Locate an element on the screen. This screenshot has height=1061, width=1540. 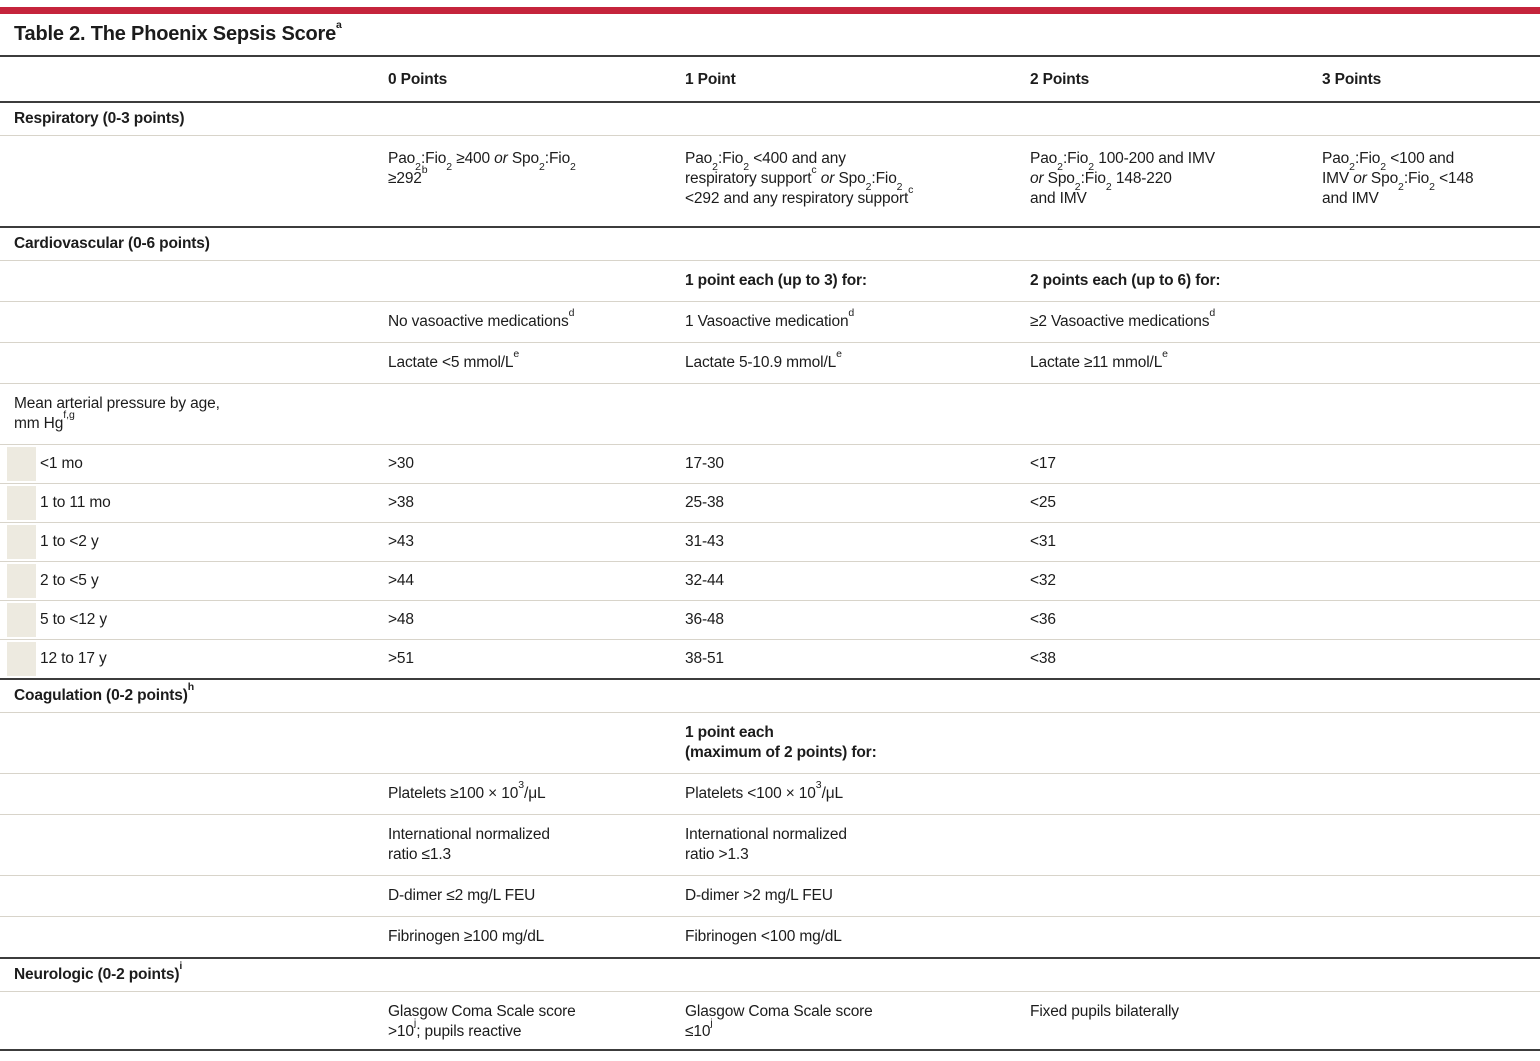
section-header-neurologic: Neurologic (0-2 points)i is located at coordinates (770, 975).